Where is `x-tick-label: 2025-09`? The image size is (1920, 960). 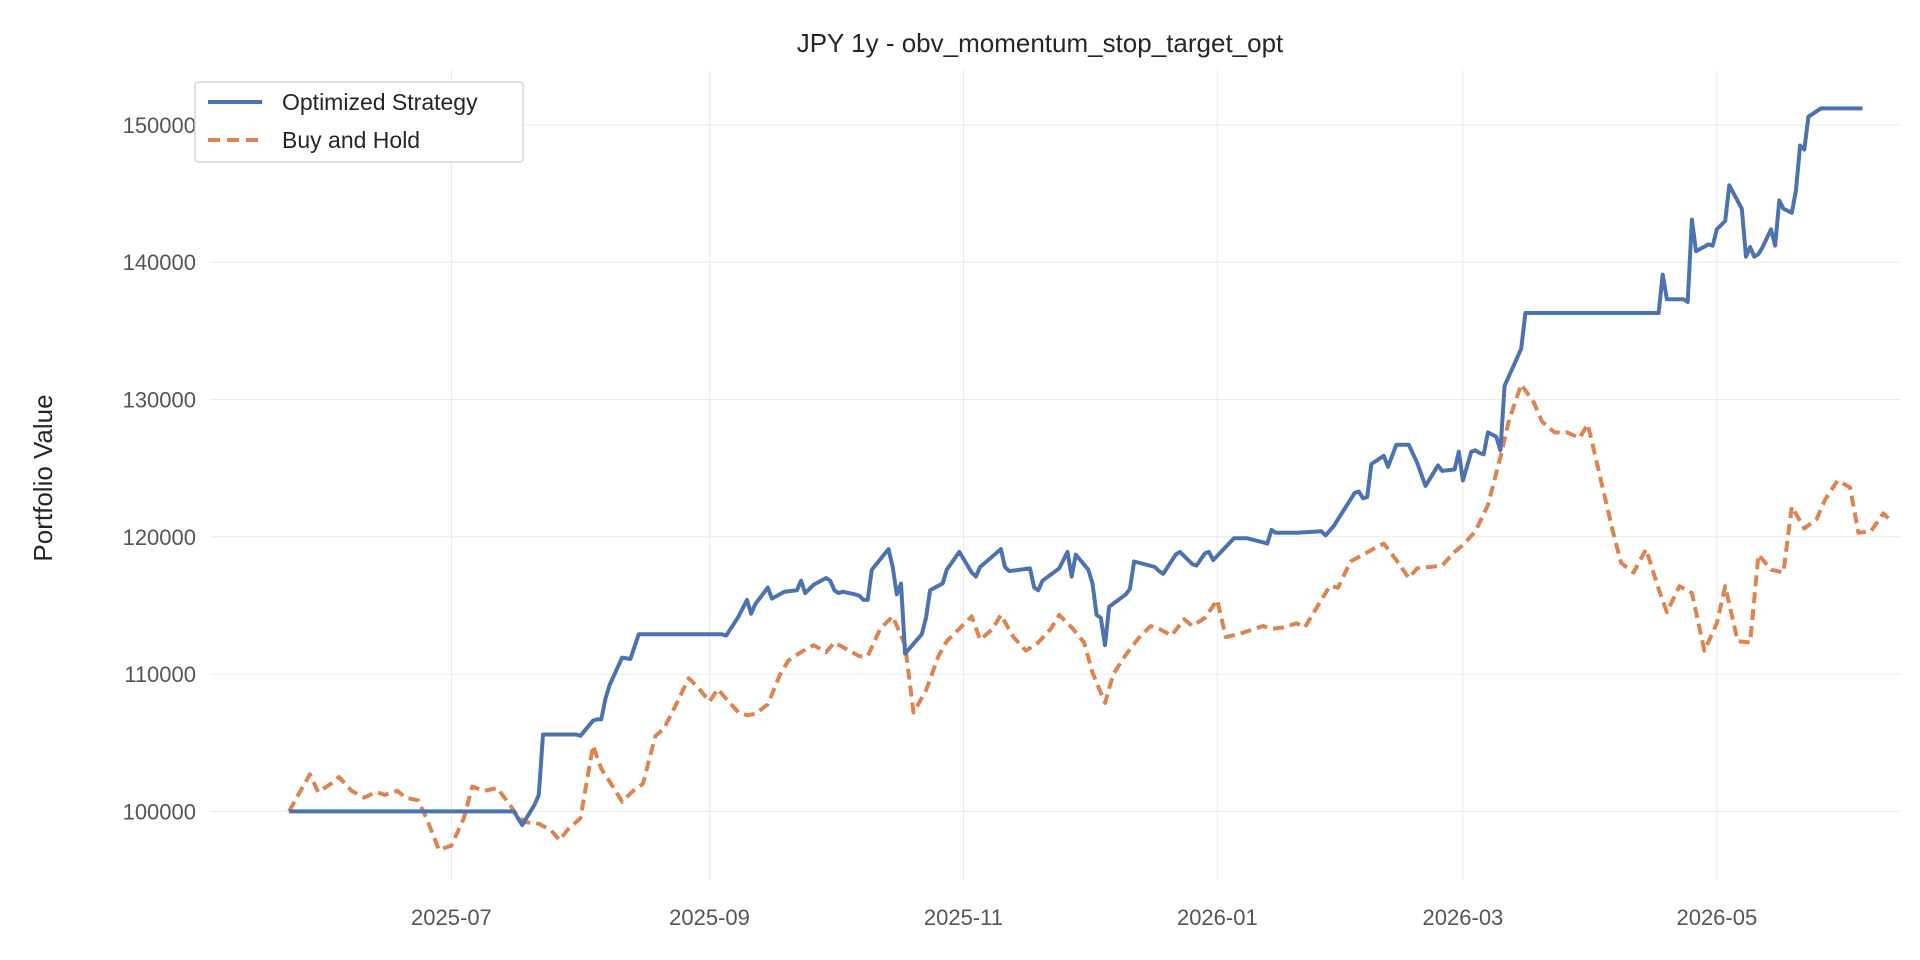 x-tick-label: 2025-09 is located at coordinates (709, 917).